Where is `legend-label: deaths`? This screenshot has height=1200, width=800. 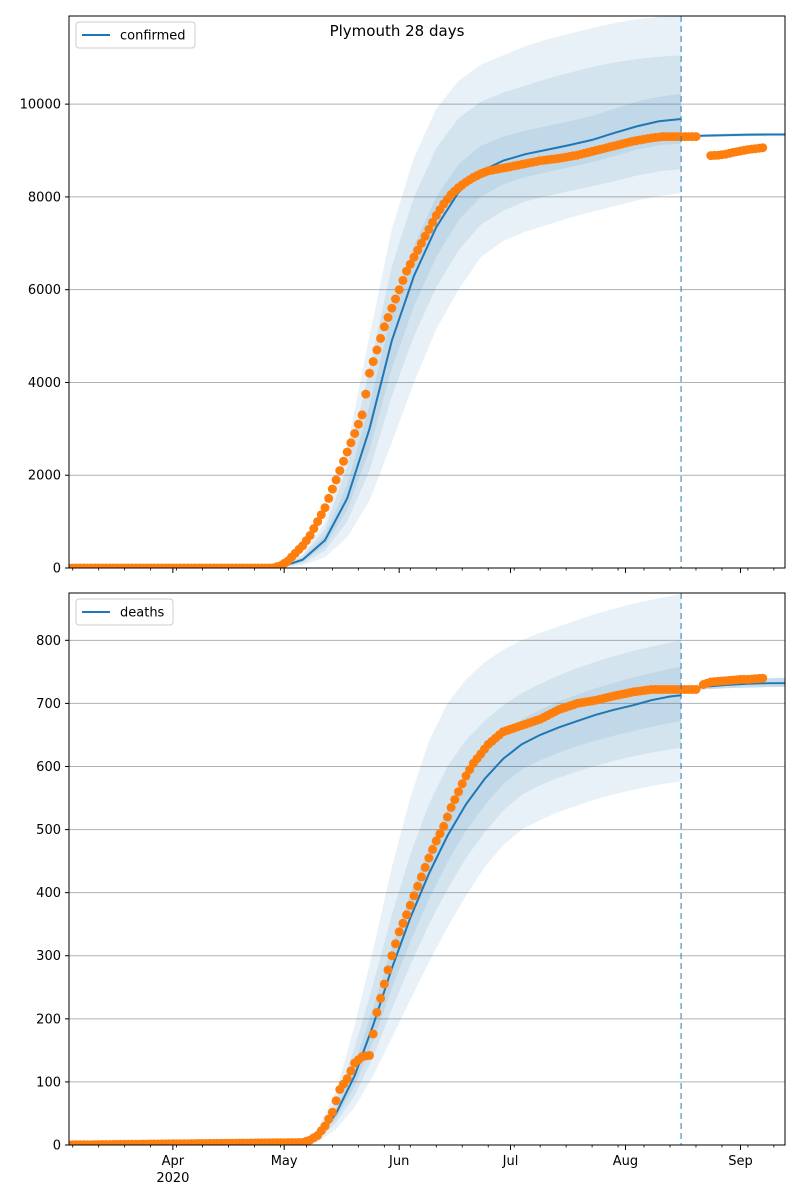
legend-label: deaths is located at coordinates (142, 613).